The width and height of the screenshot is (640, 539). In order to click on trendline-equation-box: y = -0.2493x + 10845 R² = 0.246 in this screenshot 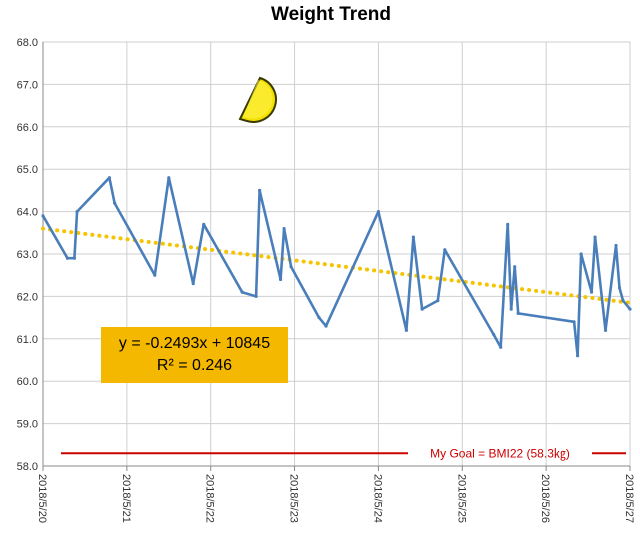, I will do `click(194, 355)`.